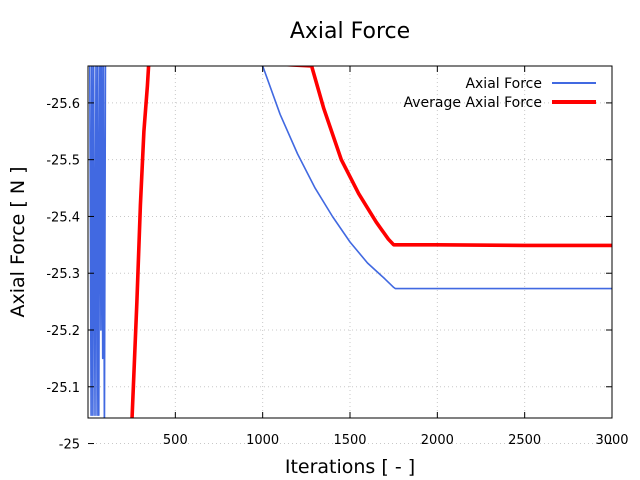  What do you see at coordinates (611, 440) in the screenshot?
I see `x-tick-label: 3000` at bounding box center [611, 440].